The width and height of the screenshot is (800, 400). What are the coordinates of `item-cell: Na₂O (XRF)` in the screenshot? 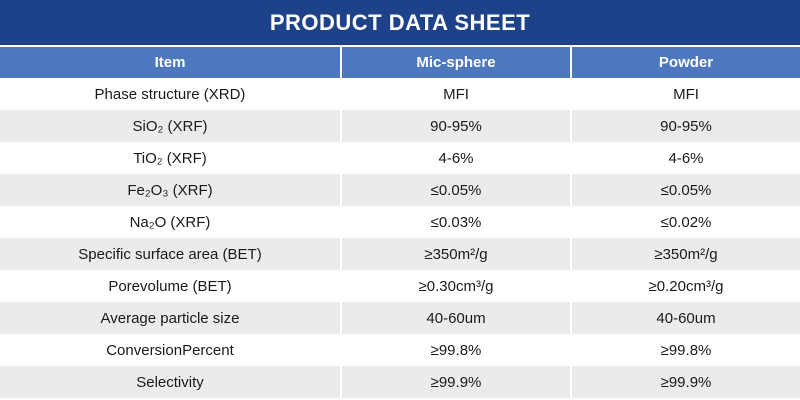 It's located at (170, 222).